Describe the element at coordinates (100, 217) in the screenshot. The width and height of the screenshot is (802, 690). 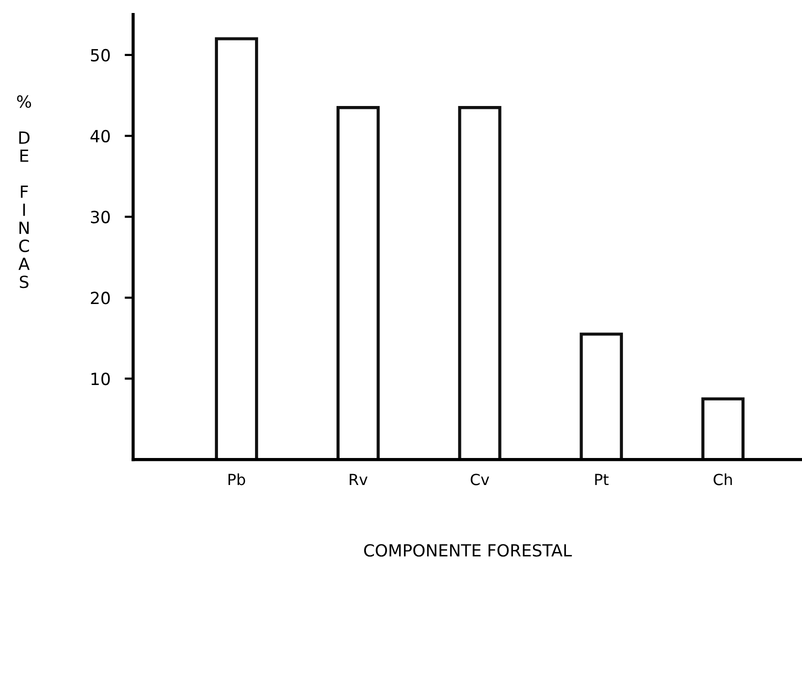
I see `y-tick-label: 30` at that location.